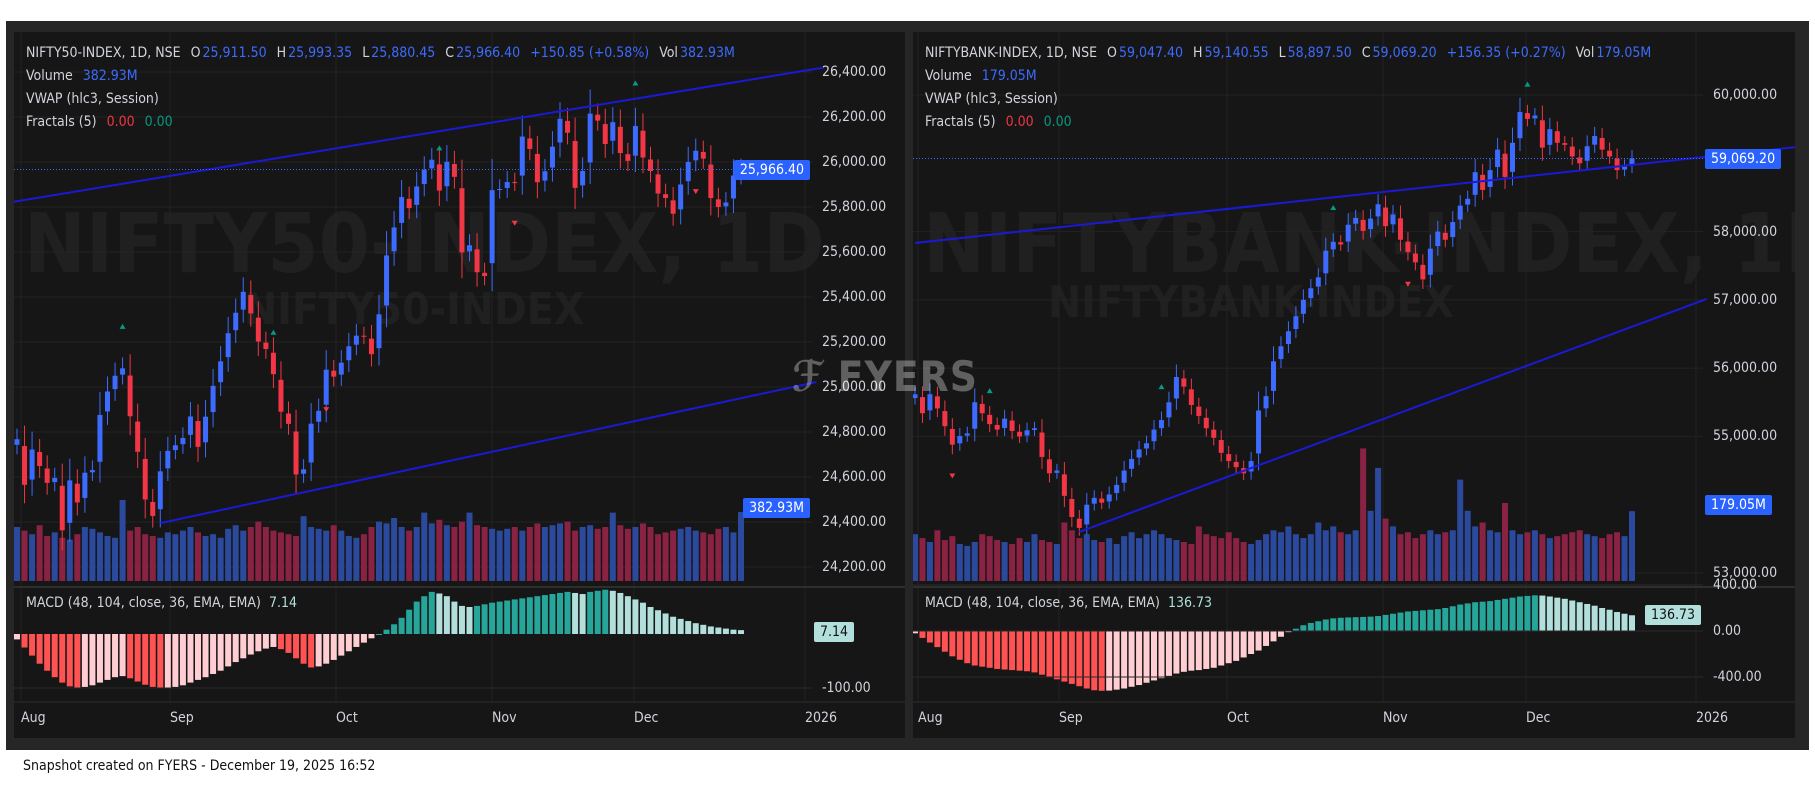 Image resolution: width=1815 pixels, height=790 pixels. I want to click on time-axis-label: Sep, so click(1071, 718).